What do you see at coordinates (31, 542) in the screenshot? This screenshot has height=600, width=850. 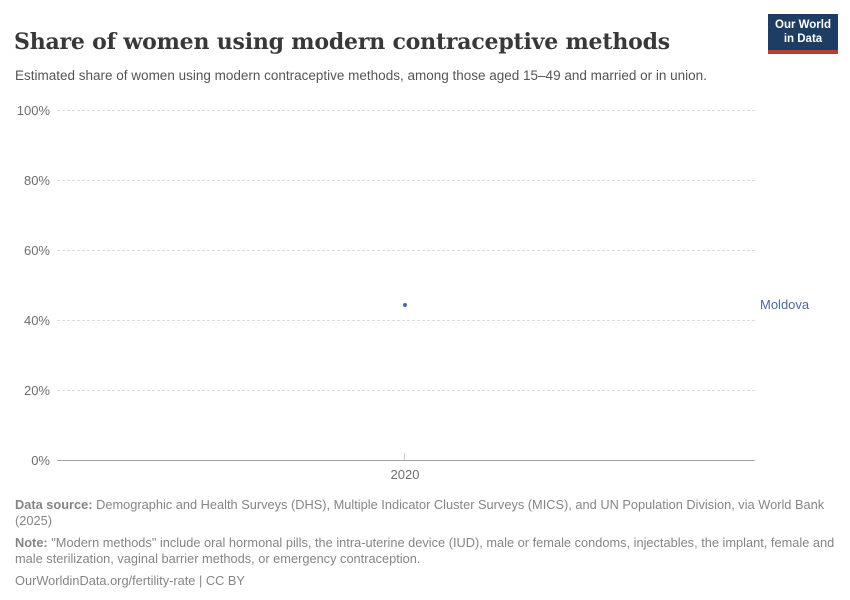 I see `note-label: Note:` at bounding box center [31, 542].